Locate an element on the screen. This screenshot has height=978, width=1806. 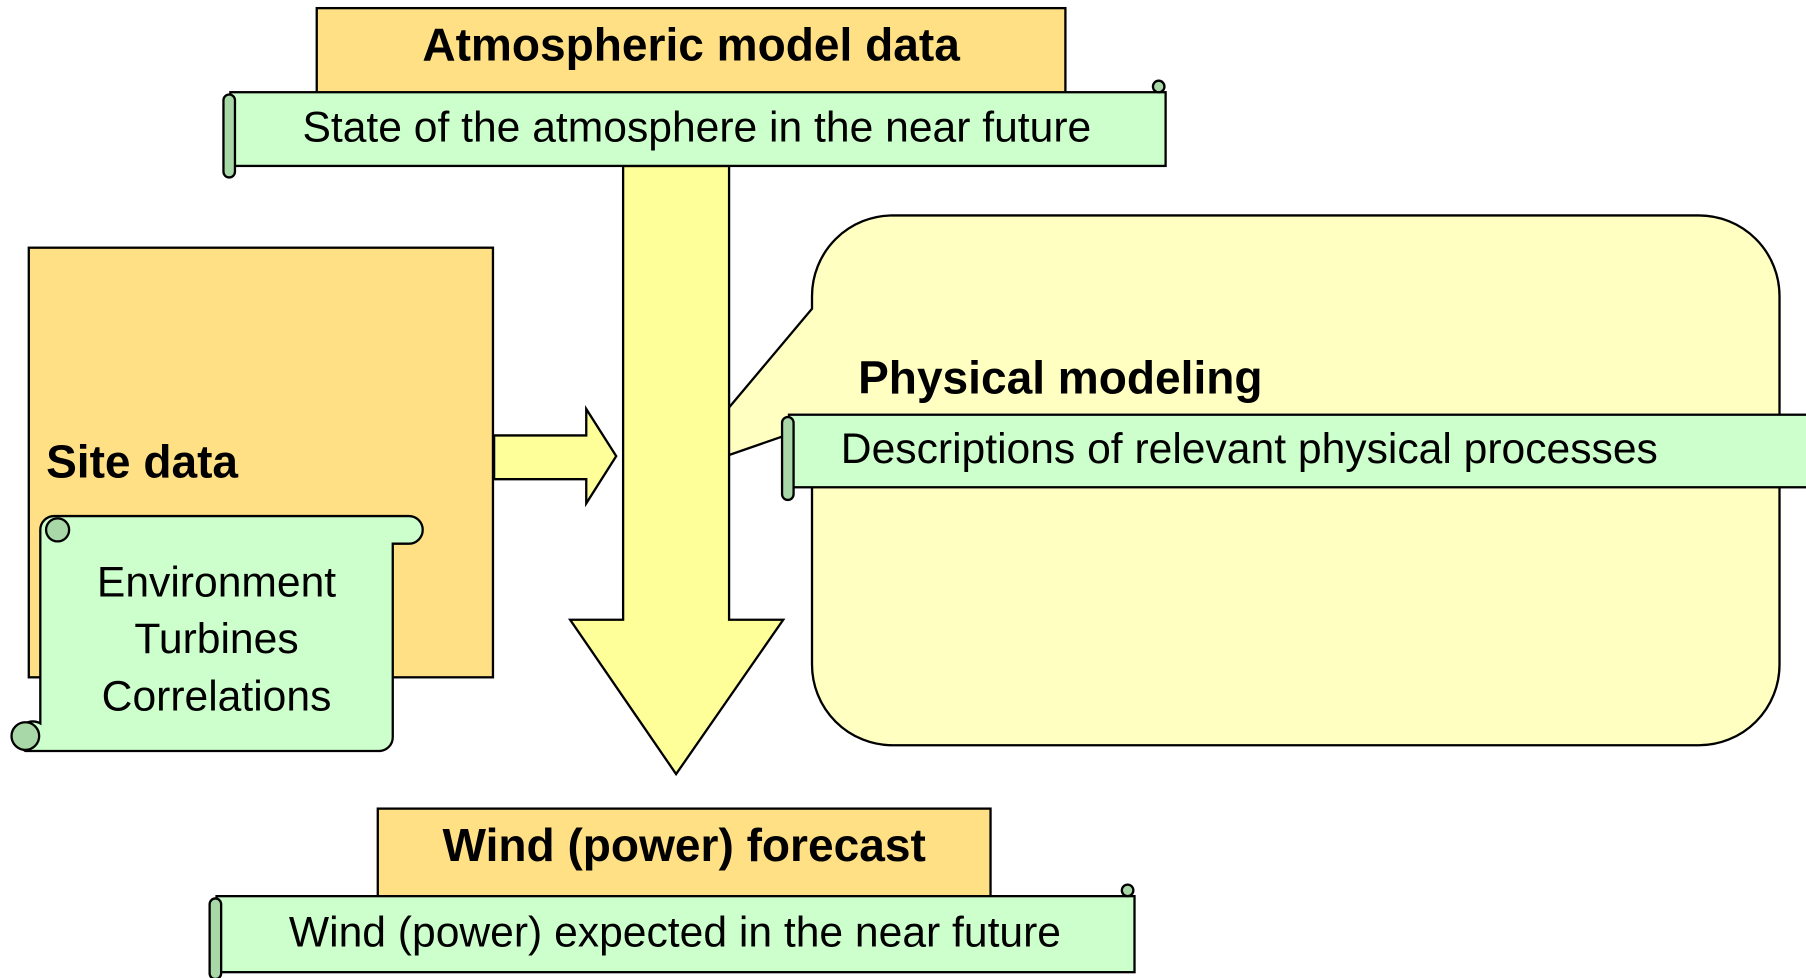
down-arrow is located at coordinates (676, 470).